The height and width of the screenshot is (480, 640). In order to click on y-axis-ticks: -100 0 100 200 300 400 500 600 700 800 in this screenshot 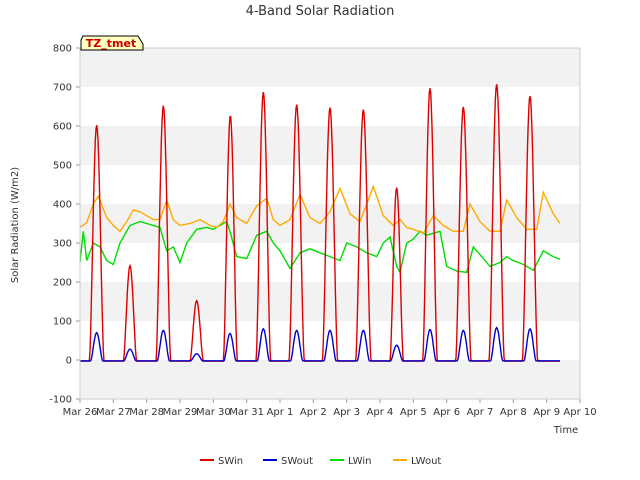, I will do `click(64, 225)`.